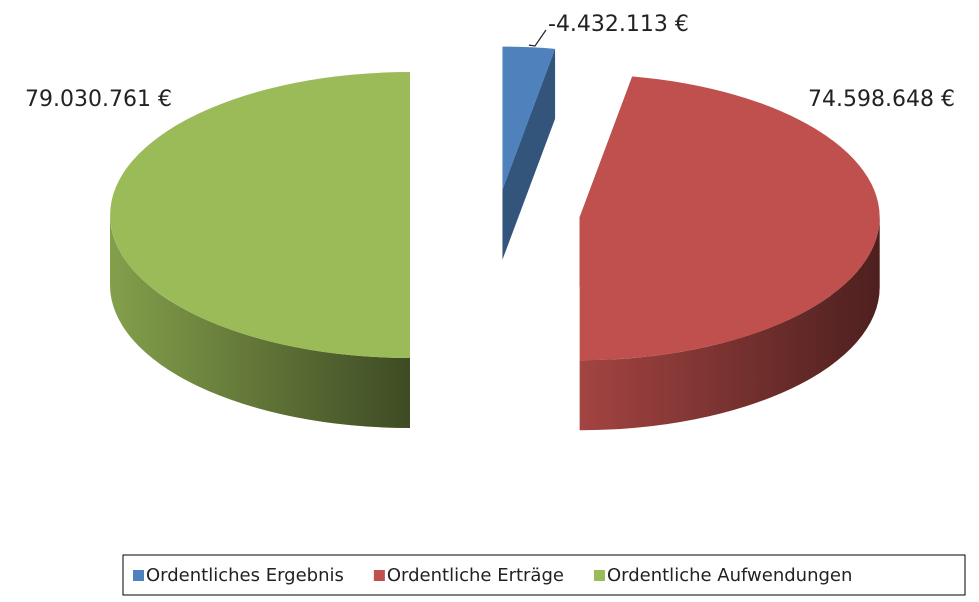 The width and height of the screenshot is (979, 602). Describe the element at coordinates (618, 24) in the screenshot. I see `data-label: -4.432.113 €` at that location.